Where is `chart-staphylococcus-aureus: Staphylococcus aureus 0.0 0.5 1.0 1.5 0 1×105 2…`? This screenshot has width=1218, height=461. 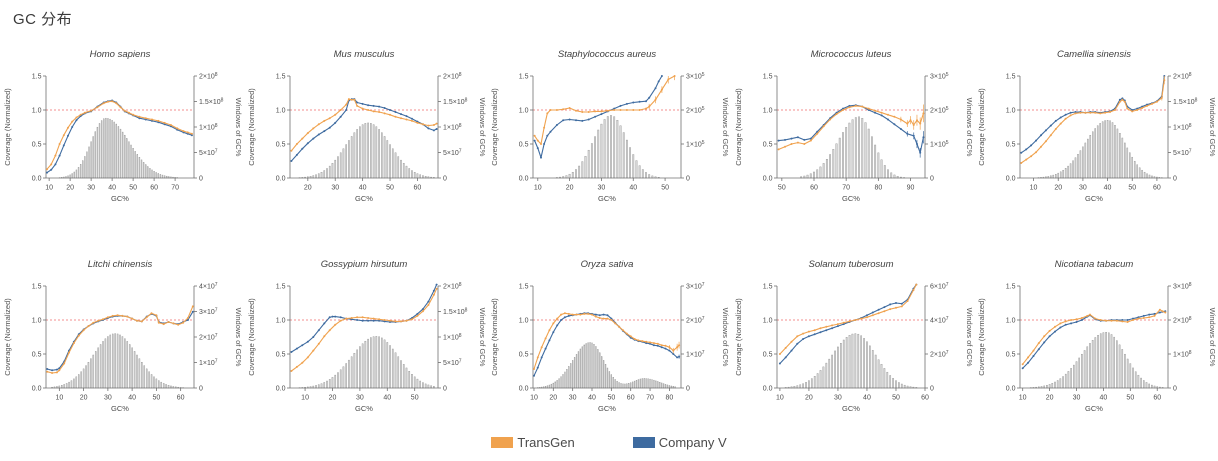 chart-staphylococcus-aureus: Staphylococcus aureus 0.0 0.5 1.0 1.5 0 1×105 2… is located at coordinates (608, 123).